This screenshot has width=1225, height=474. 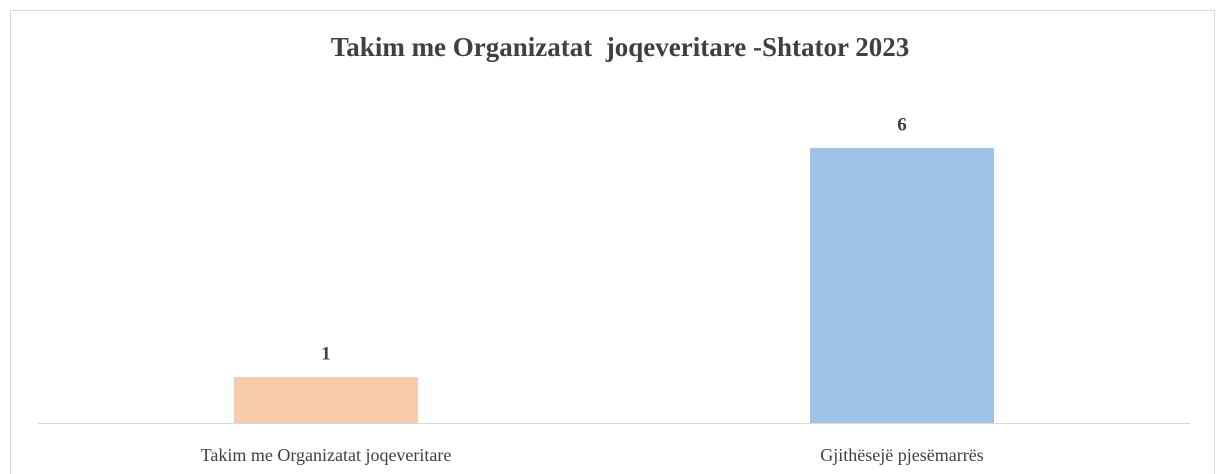 I want to click on data-label: 1, so click(x=326, y=354).